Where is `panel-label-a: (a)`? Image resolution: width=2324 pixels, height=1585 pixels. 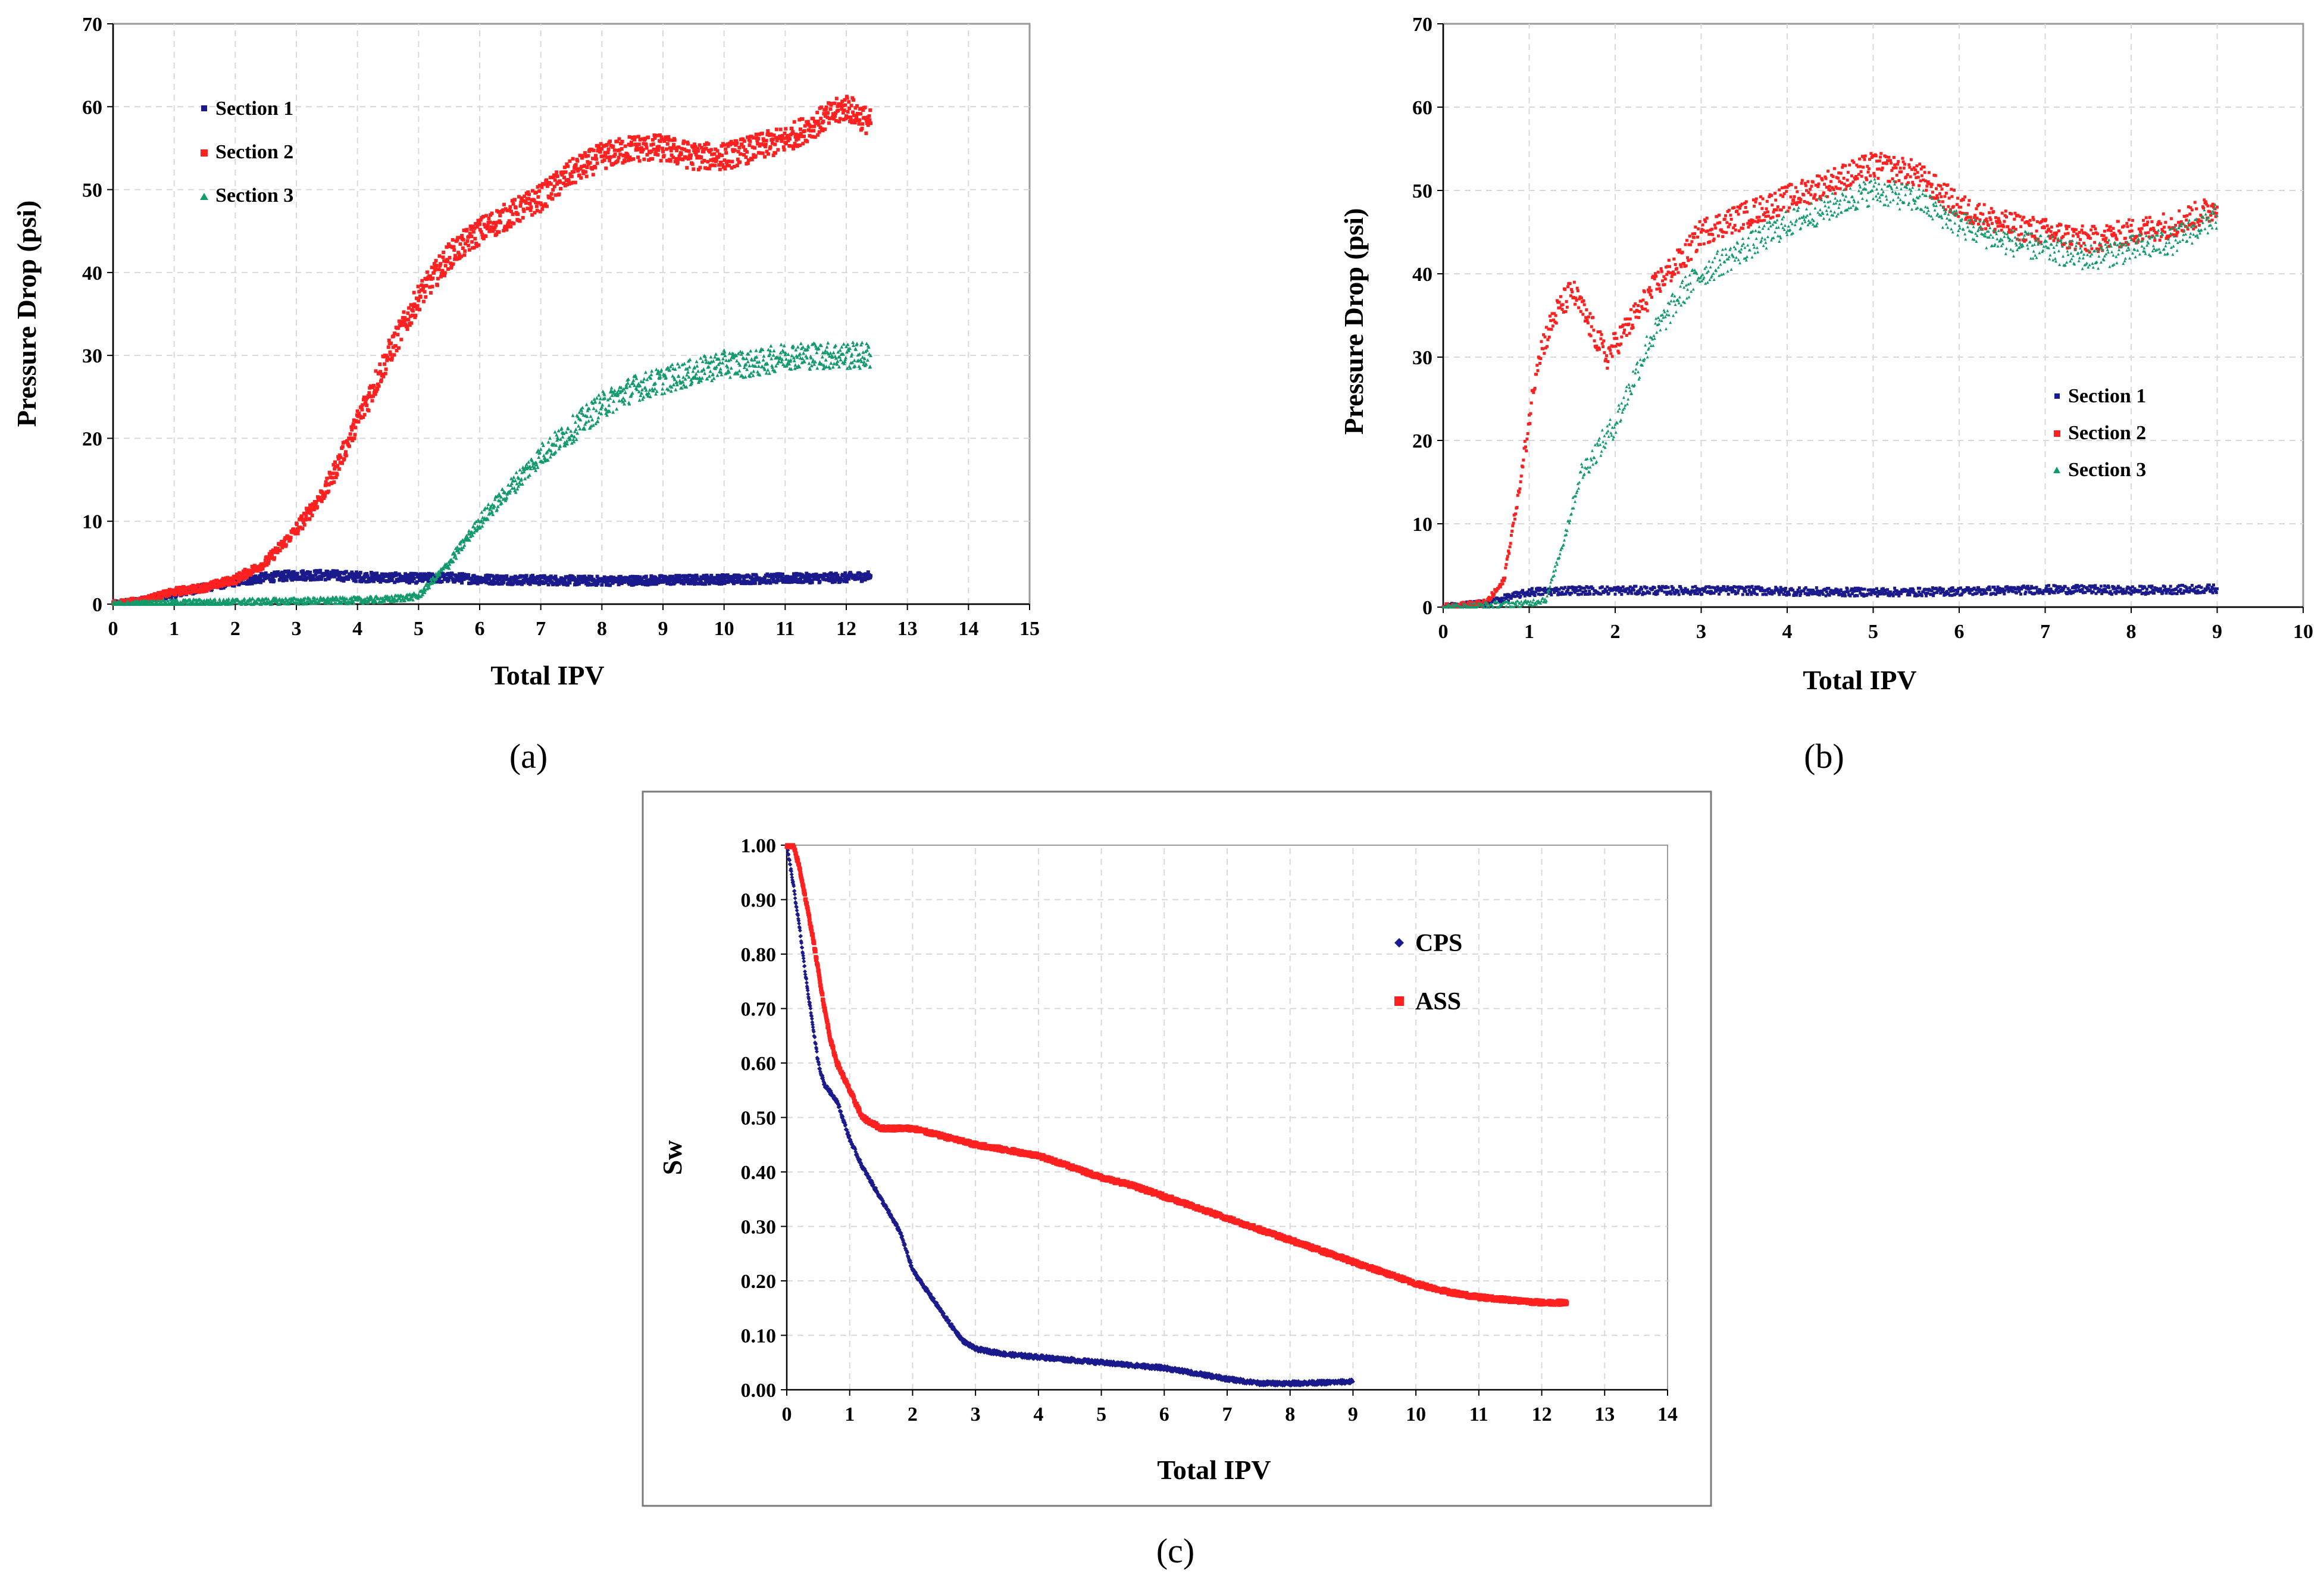 panel-label-a: (a) is located at coordinates (528, 756).